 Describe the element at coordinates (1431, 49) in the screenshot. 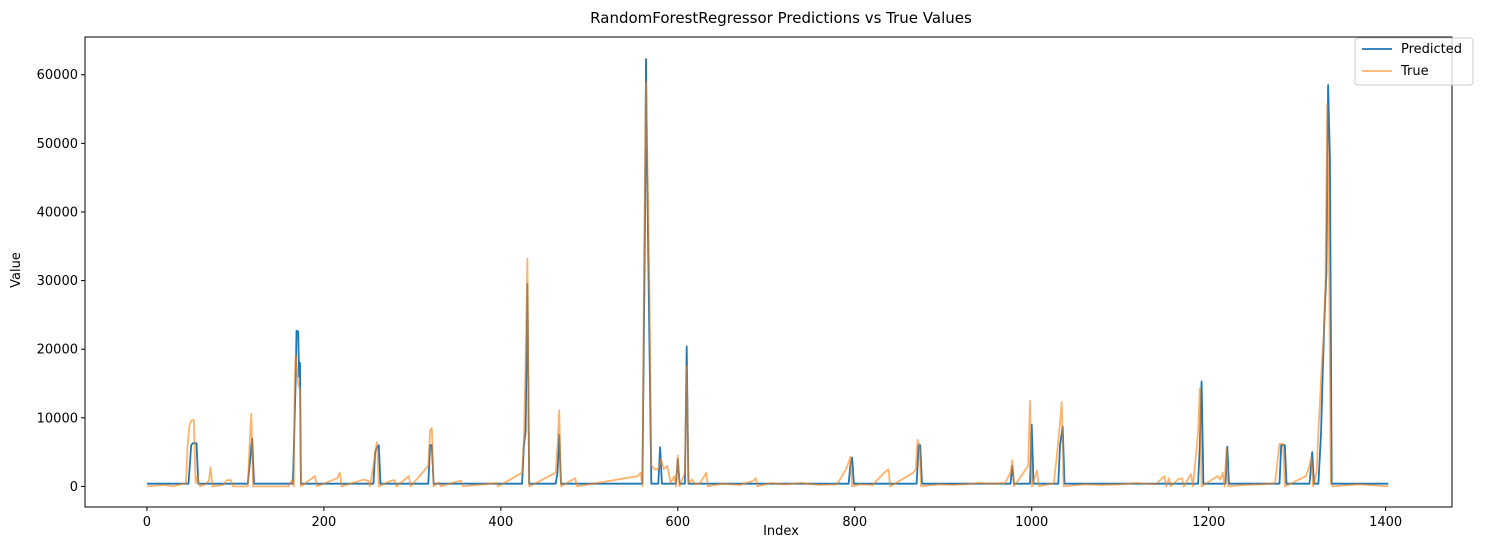

I see `legend-predicted-label: Predicted` at that location.